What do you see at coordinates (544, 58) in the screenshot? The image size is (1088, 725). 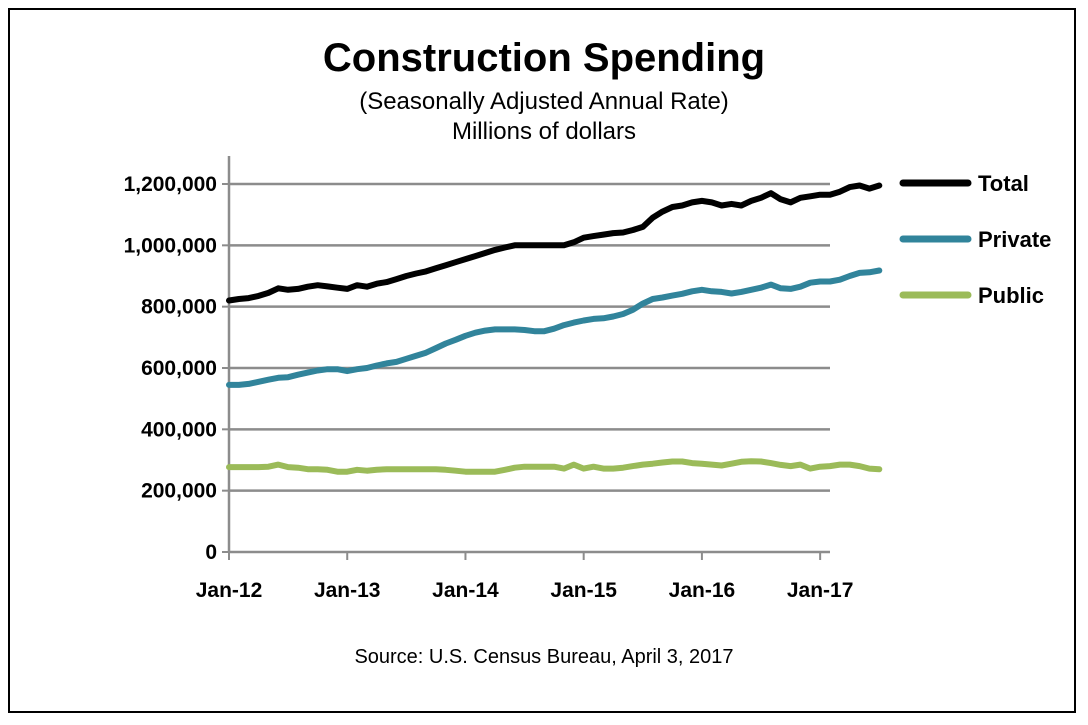 I see `chart-title: Construction Spending` at bounding box center [544, 58].